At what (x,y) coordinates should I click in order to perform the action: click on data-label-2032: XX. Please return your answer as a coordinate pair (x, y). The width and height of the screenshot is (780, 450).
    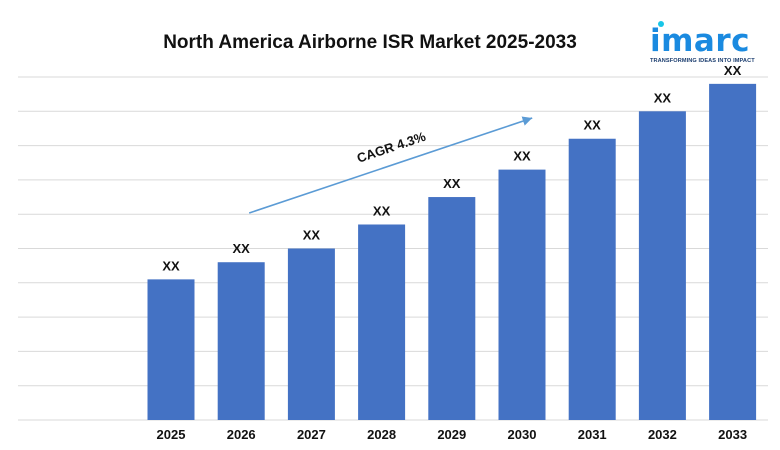
    Looking at the image, I should click on (663, 97).